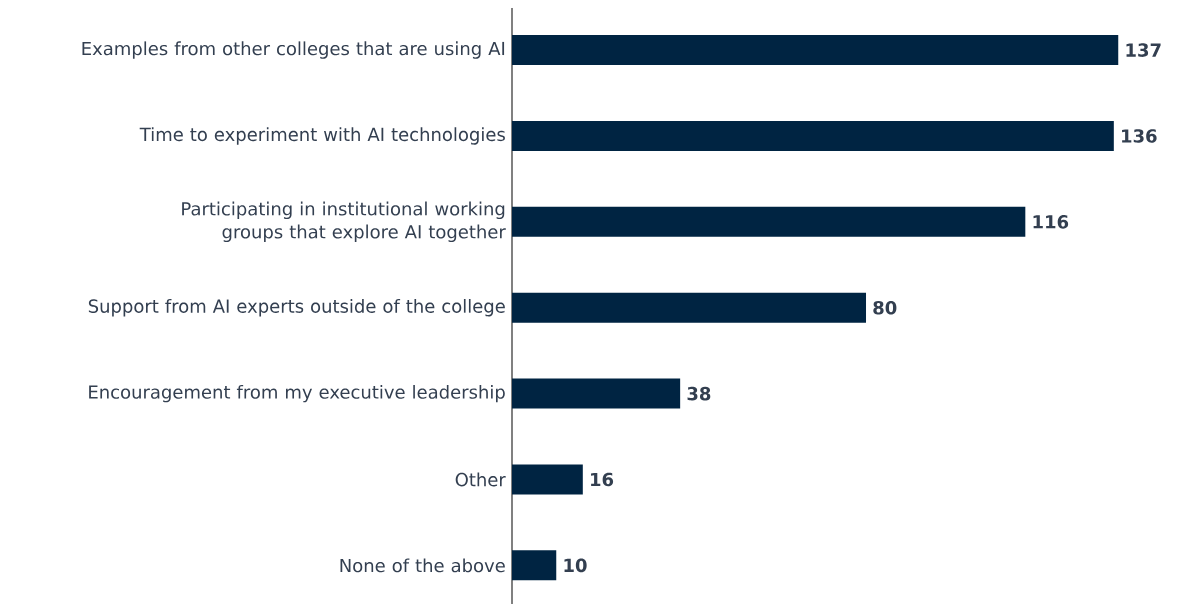 This screenshot has height=604, width=1191. What do you see at coordinates (699, 393) in the screenshot?
I see `data-label: 38` at bounding box center [699, 393].